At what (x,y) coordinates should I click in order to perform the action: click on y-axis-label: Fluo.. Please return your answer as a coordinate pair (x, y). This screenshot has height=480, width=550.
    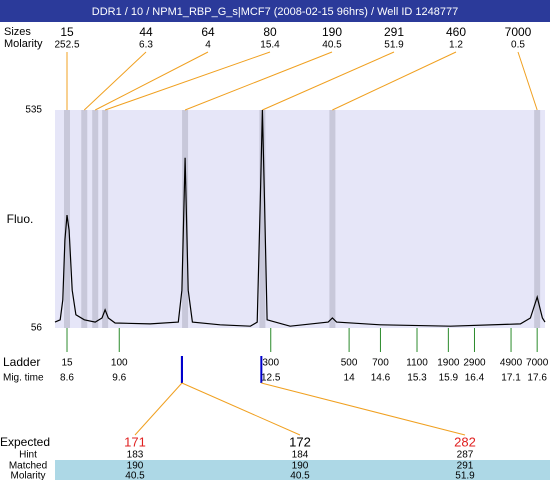
    Looking at the image, I should click on (20, 219).